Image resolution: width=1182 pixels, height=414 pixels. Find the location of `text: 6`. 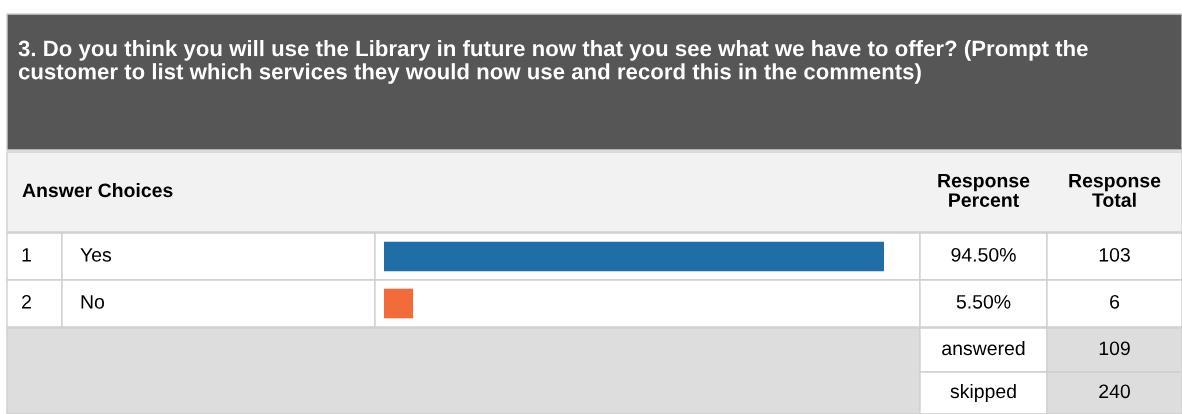

text: 6 is located at coordinates (1115, 301).